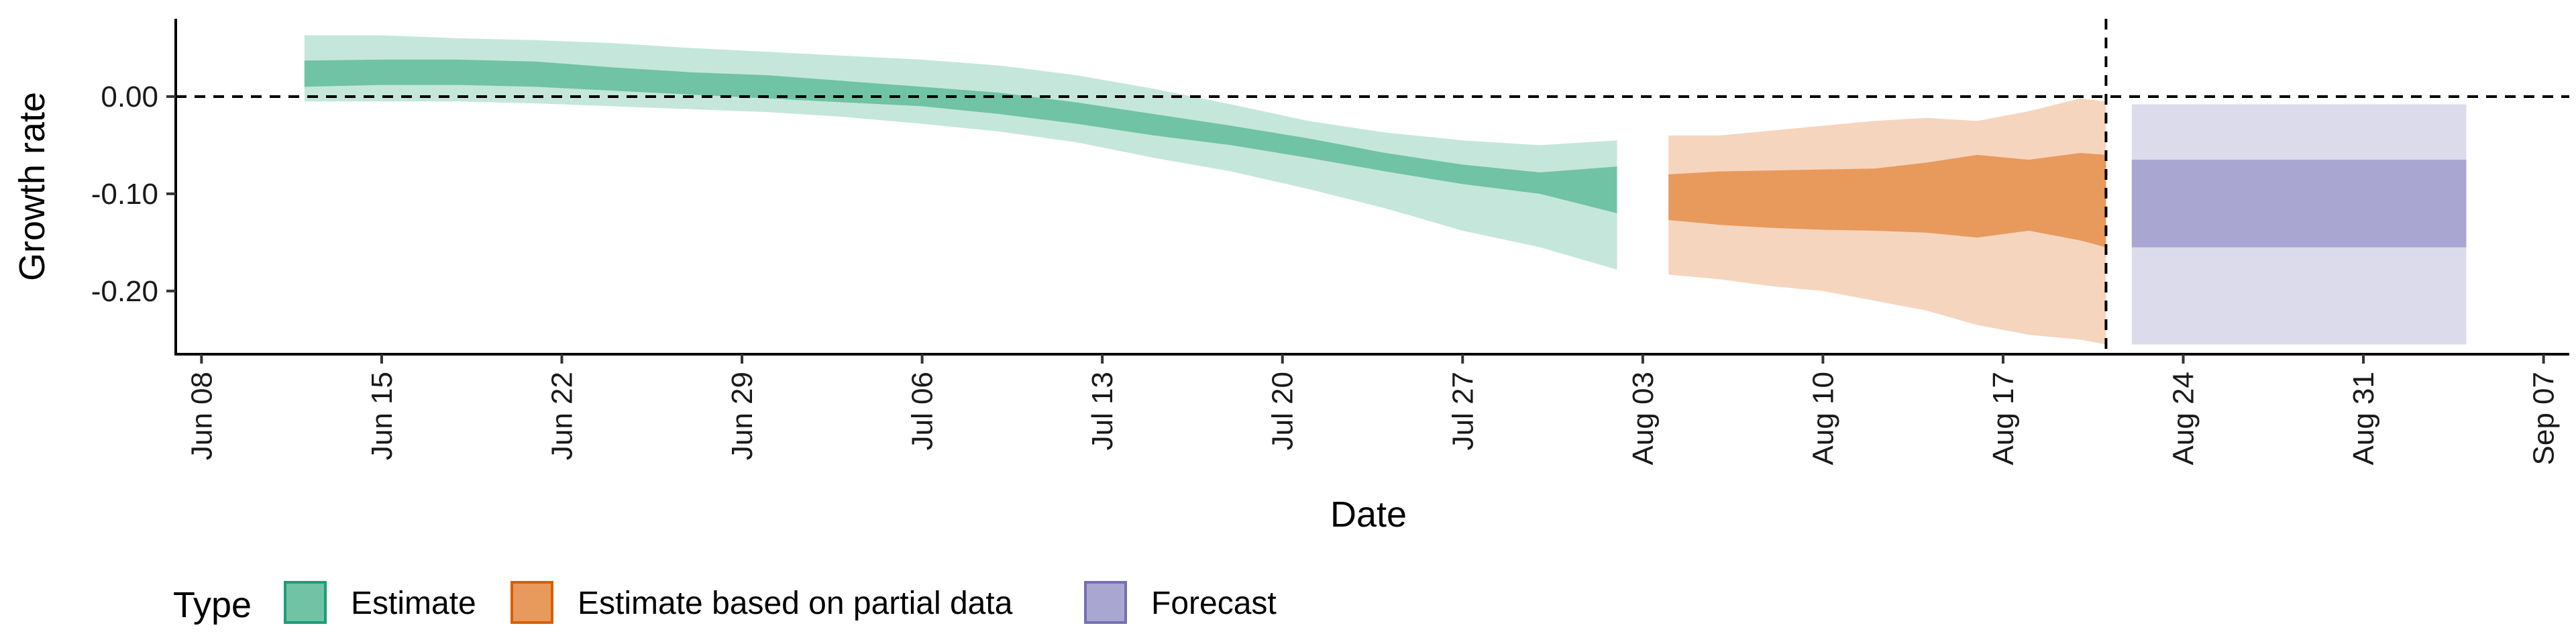 This screenshot has height=644, width=2576. I want to click on legend-item-estimate: Estimate, so click(380, 602).